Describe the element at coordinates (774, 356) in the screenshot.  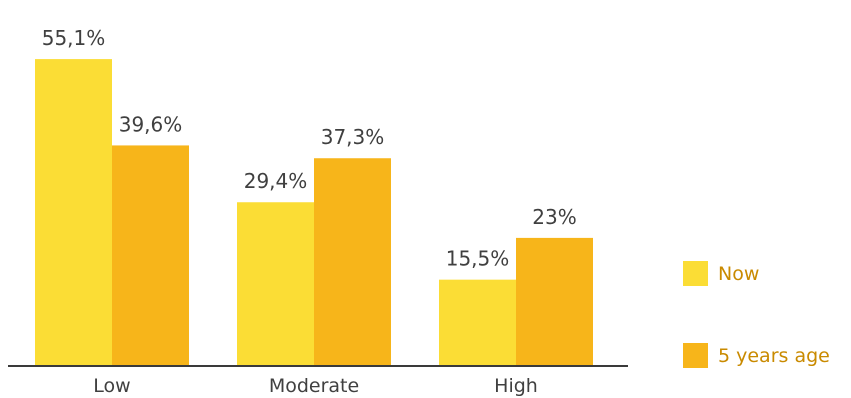
I see `legend-label-5-years-age: 5 years age` at that location.